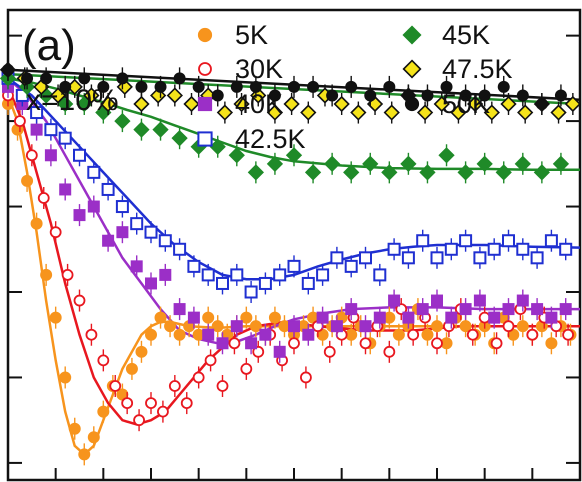 The image size is (582, 482). Describe the element at coordinates (284, 86) in the screenshot. I see `series-50K` at that location.